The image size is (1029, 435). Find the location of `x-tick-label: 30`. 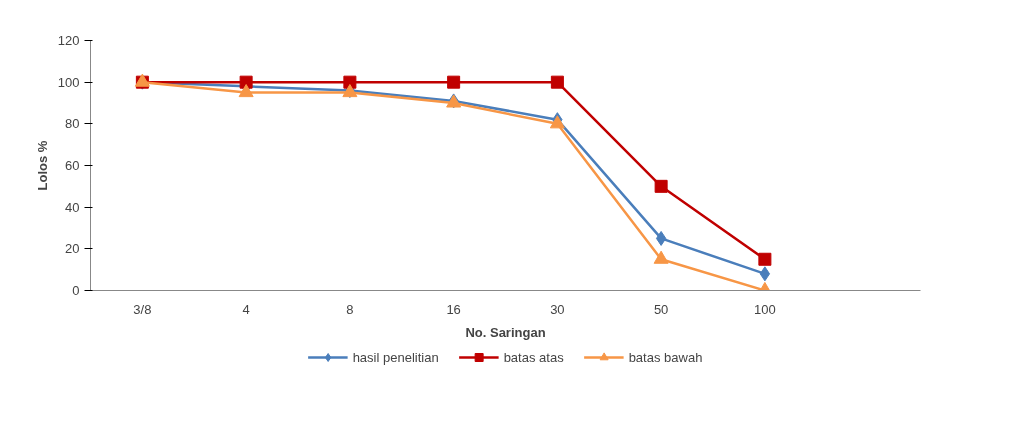

x-tick-label: 30 is located at coordinates (557, 309).